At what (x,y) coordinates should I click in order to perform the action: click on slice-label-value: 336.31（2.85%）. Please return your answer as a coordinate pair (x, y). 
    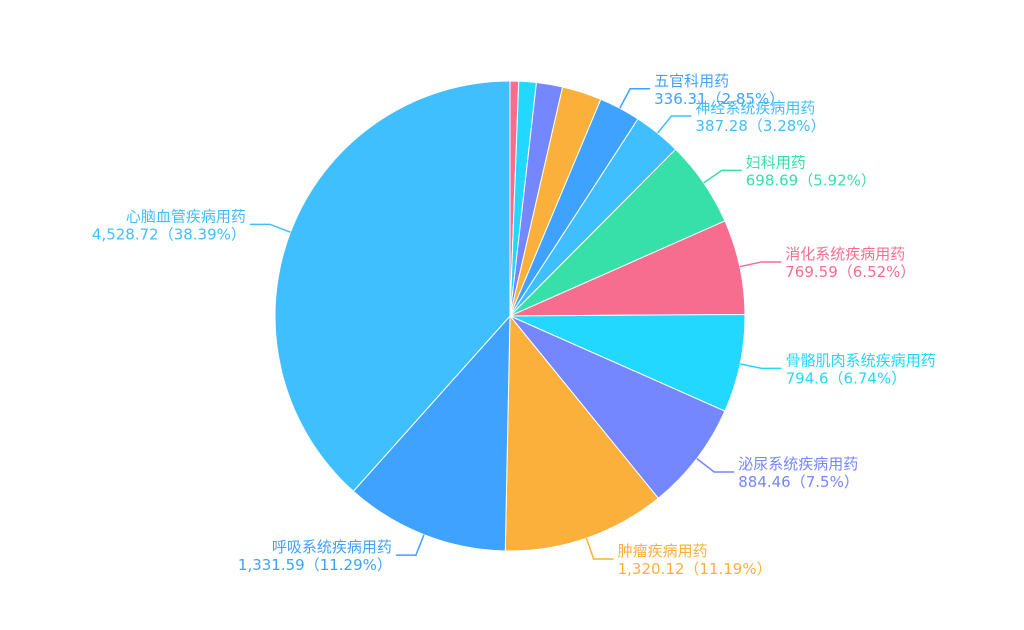
    Looking at the image, I should click on (719, 99).